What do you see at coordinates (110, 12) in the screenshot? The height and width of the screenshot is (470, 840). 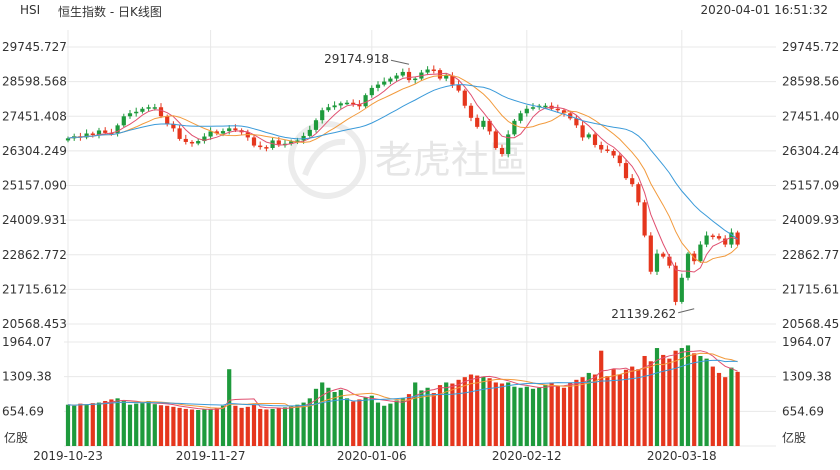 I see `chart-title: 恒生指数 - 日K线图` at bounding box center [110, 12].